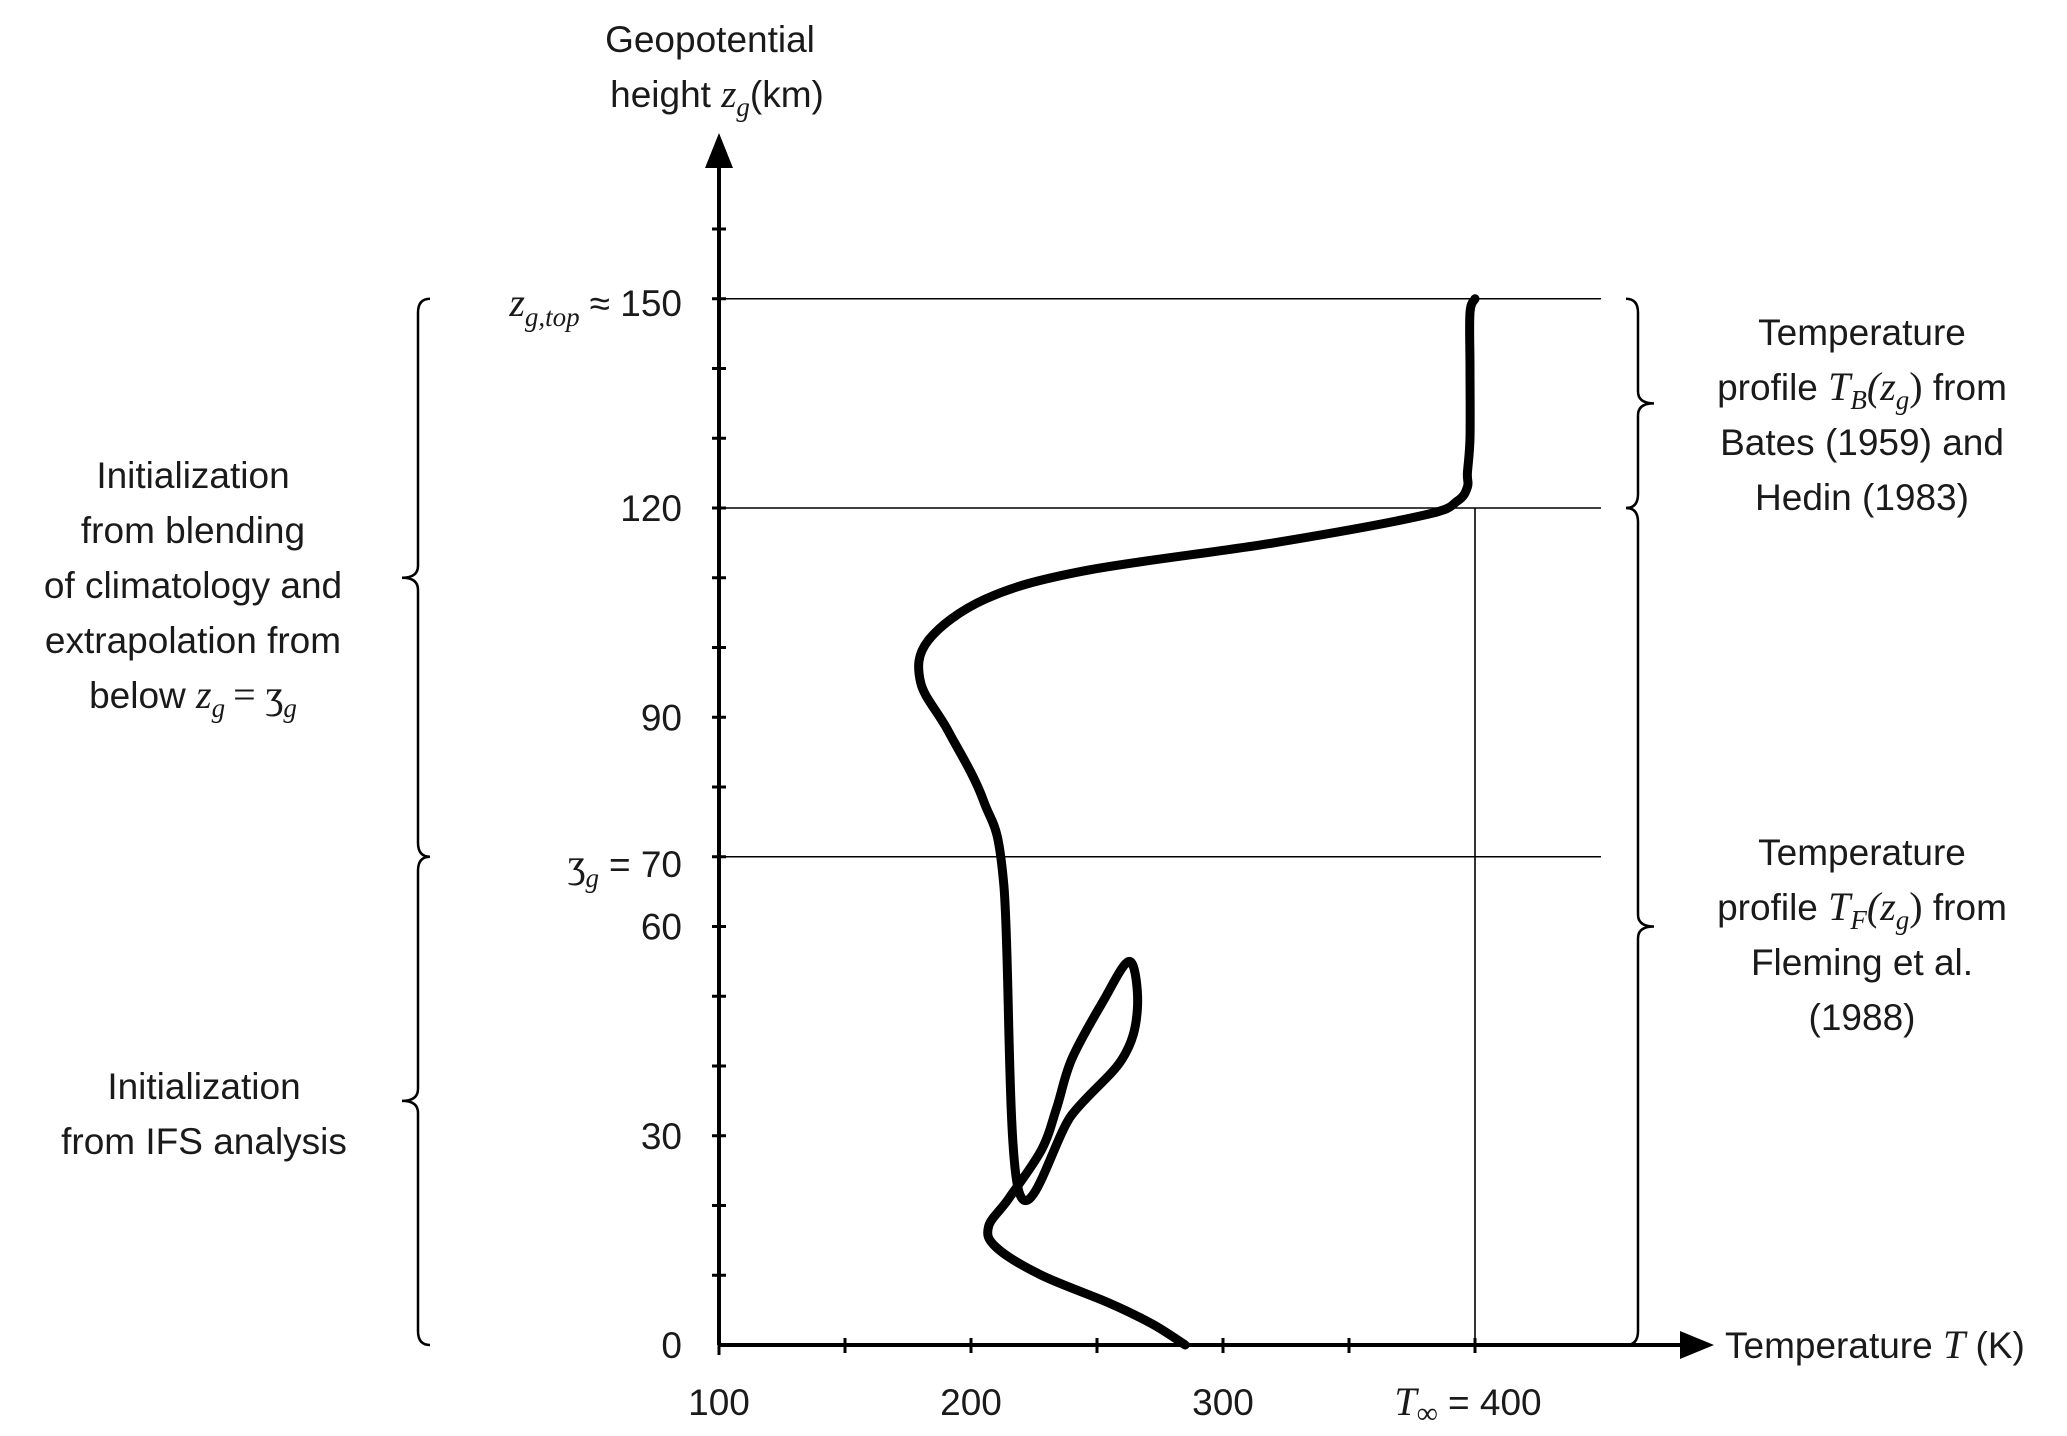 This screenshot has width=2067, height=1436. I want to click on annotation-text: Fleming et al., so click(1862, 962).